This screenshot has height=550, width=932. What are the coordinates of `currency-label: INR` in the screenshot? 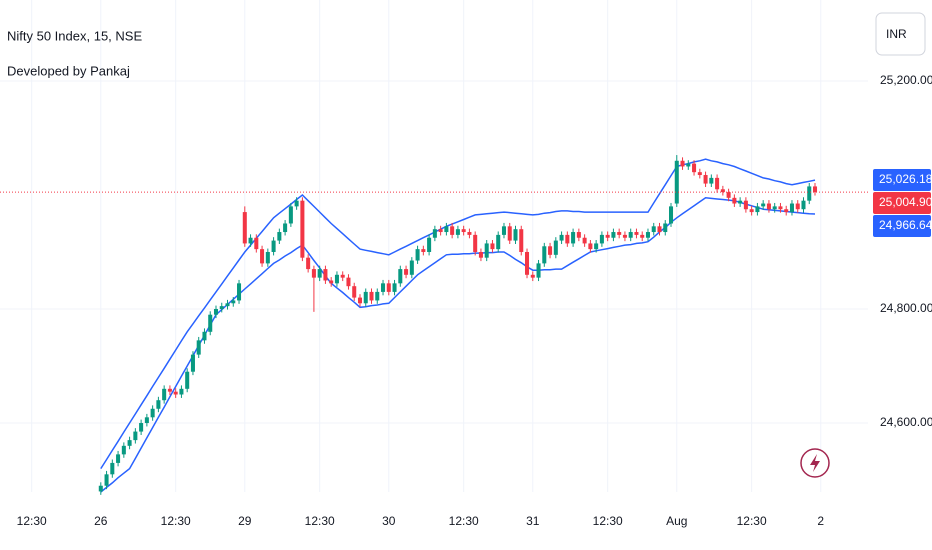 It's located at (896, 34).